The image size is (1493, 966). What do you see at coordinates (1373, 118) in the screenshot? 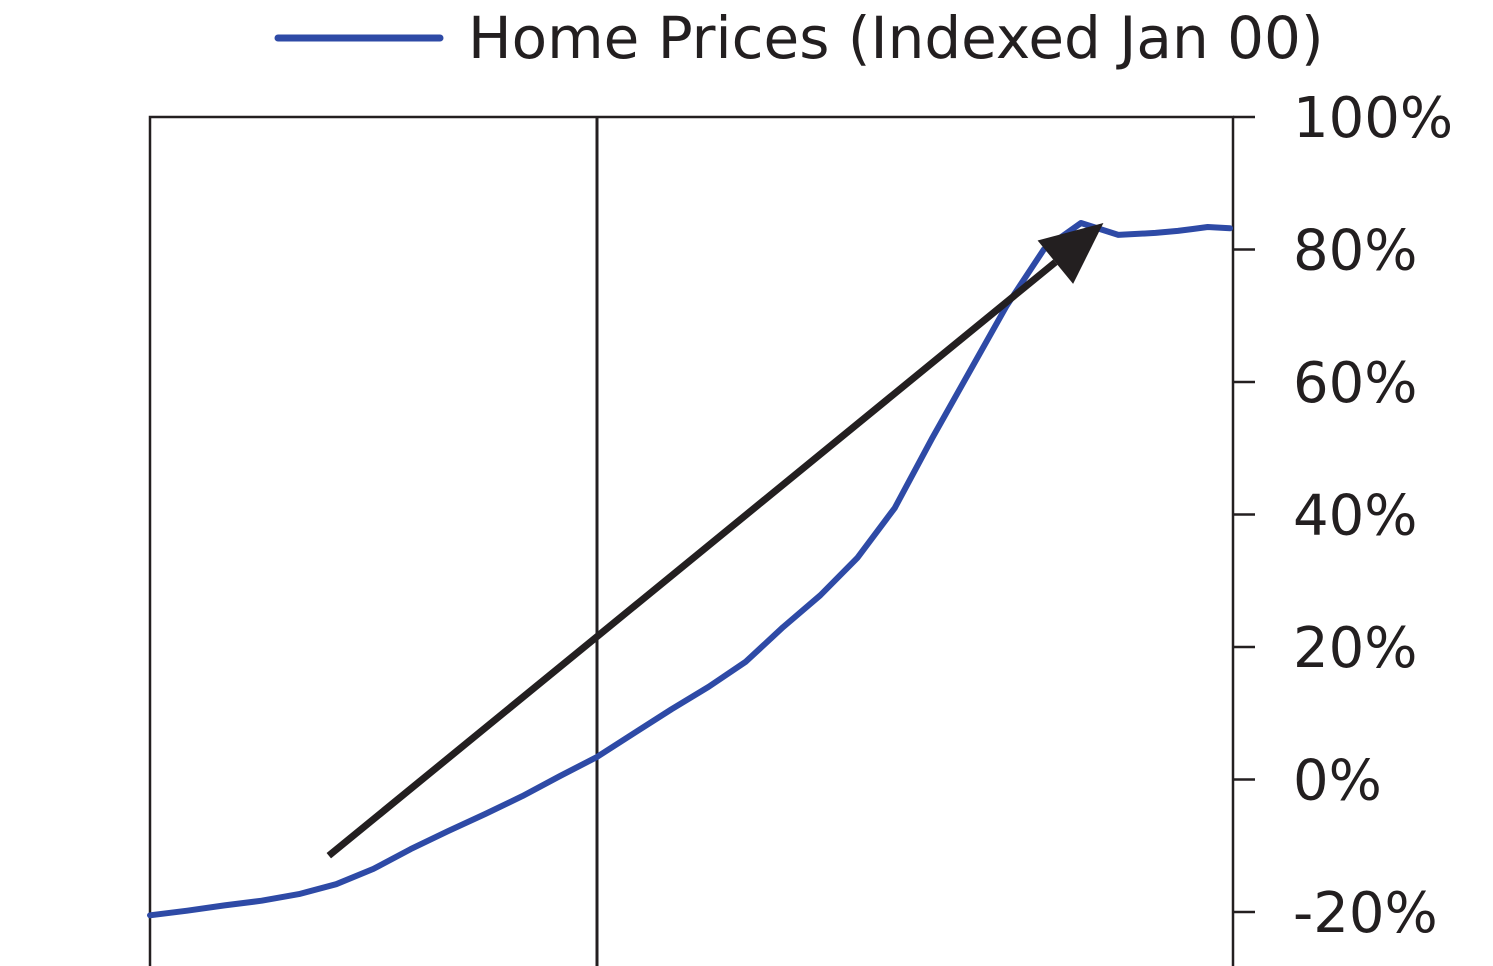
I see `y-tick-label: 100%` at bounding box center [1373, 118].